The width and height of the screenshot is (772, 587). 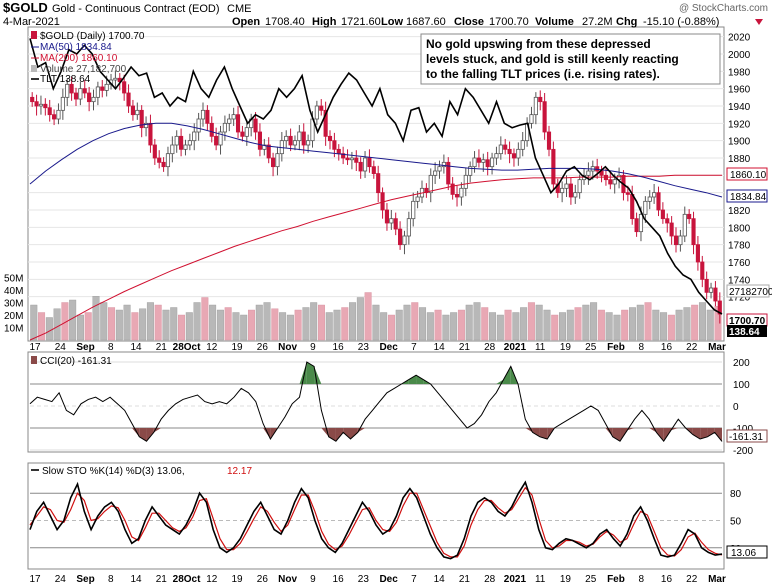 I want to click on svg-text: 1860.10, so click(x=748, y=175).